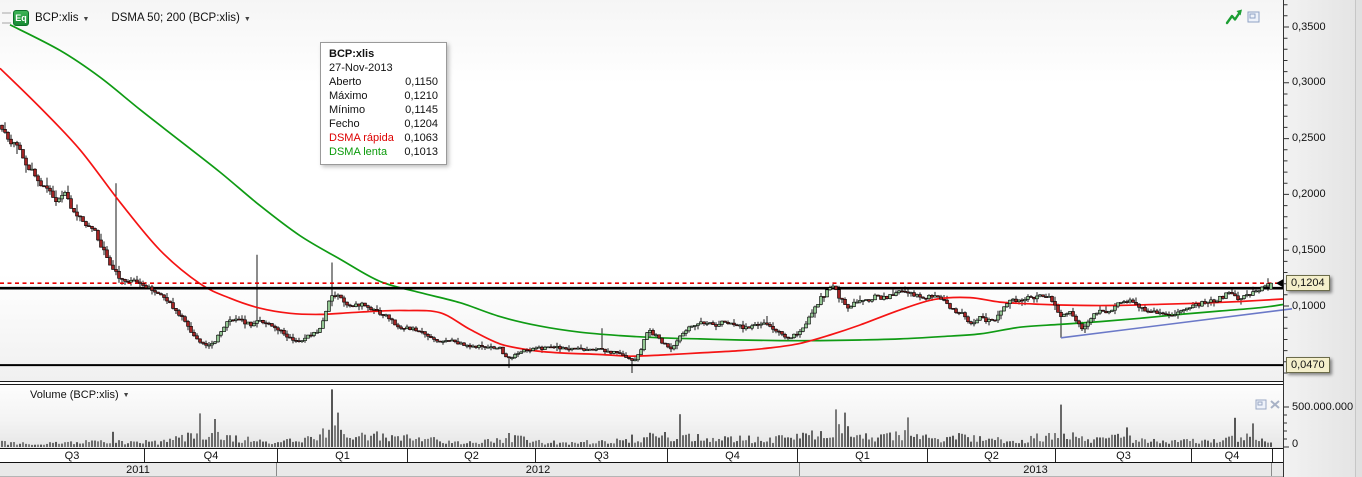 The width and height of the screenshot is (1362, 477). What do you see at coordinates (74, 395) in the screenshot?
I see `volume-label: Volume (BCP:xlis)` at bounding box center [74, 395].